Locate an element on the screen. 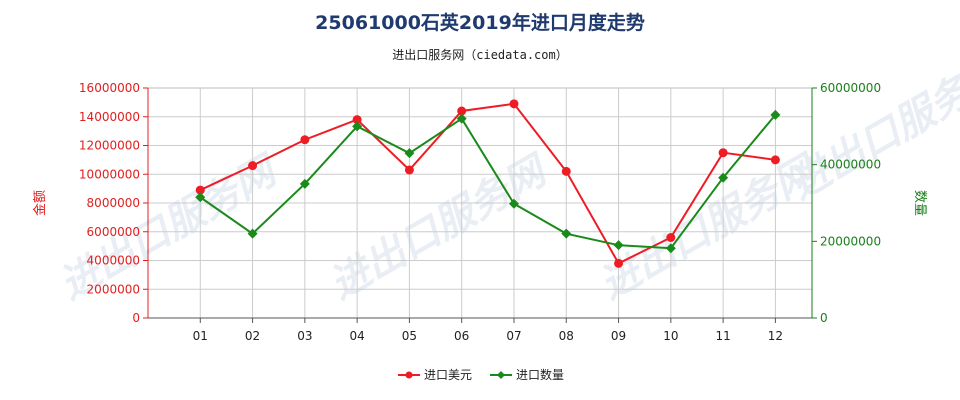  left-axis-title: 金额 is located at coordinates (40, 203).